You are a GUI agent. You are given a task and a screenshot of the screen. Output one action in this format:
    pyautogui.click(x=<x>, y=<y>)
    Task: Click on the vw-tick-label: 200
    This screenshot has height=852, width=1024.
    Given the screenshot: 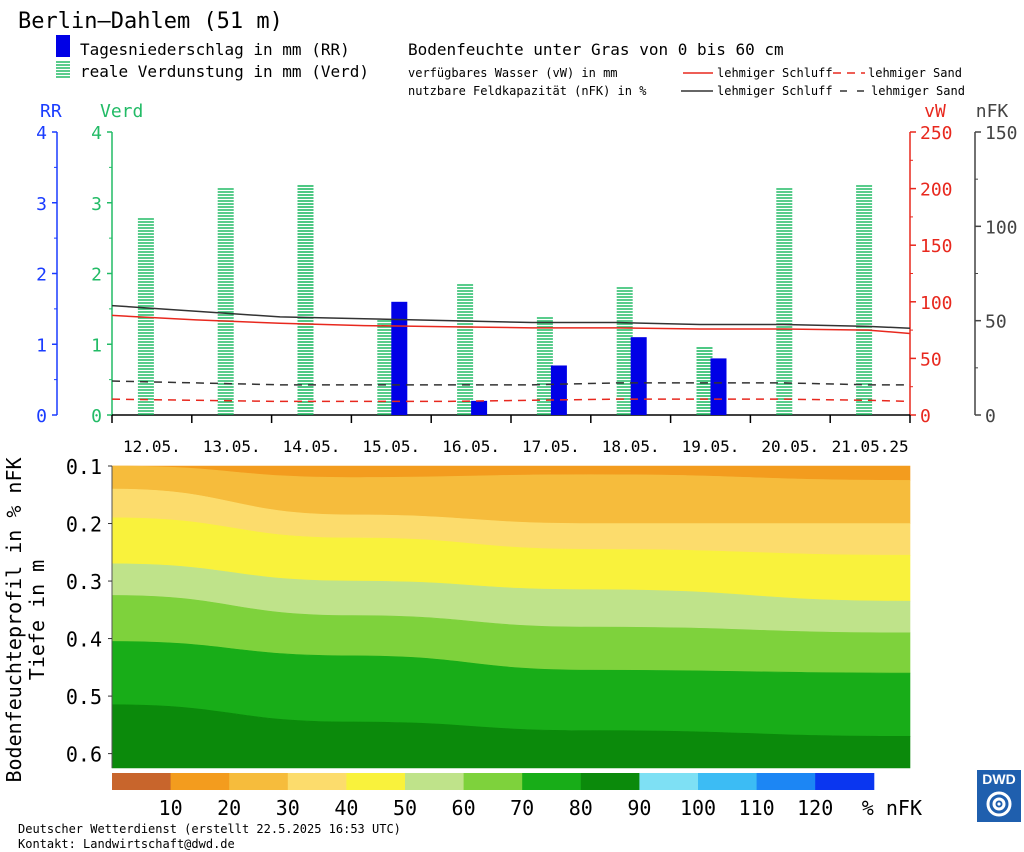 What is the action you would take?
    pyautogui.click(x=936, y=190)
    